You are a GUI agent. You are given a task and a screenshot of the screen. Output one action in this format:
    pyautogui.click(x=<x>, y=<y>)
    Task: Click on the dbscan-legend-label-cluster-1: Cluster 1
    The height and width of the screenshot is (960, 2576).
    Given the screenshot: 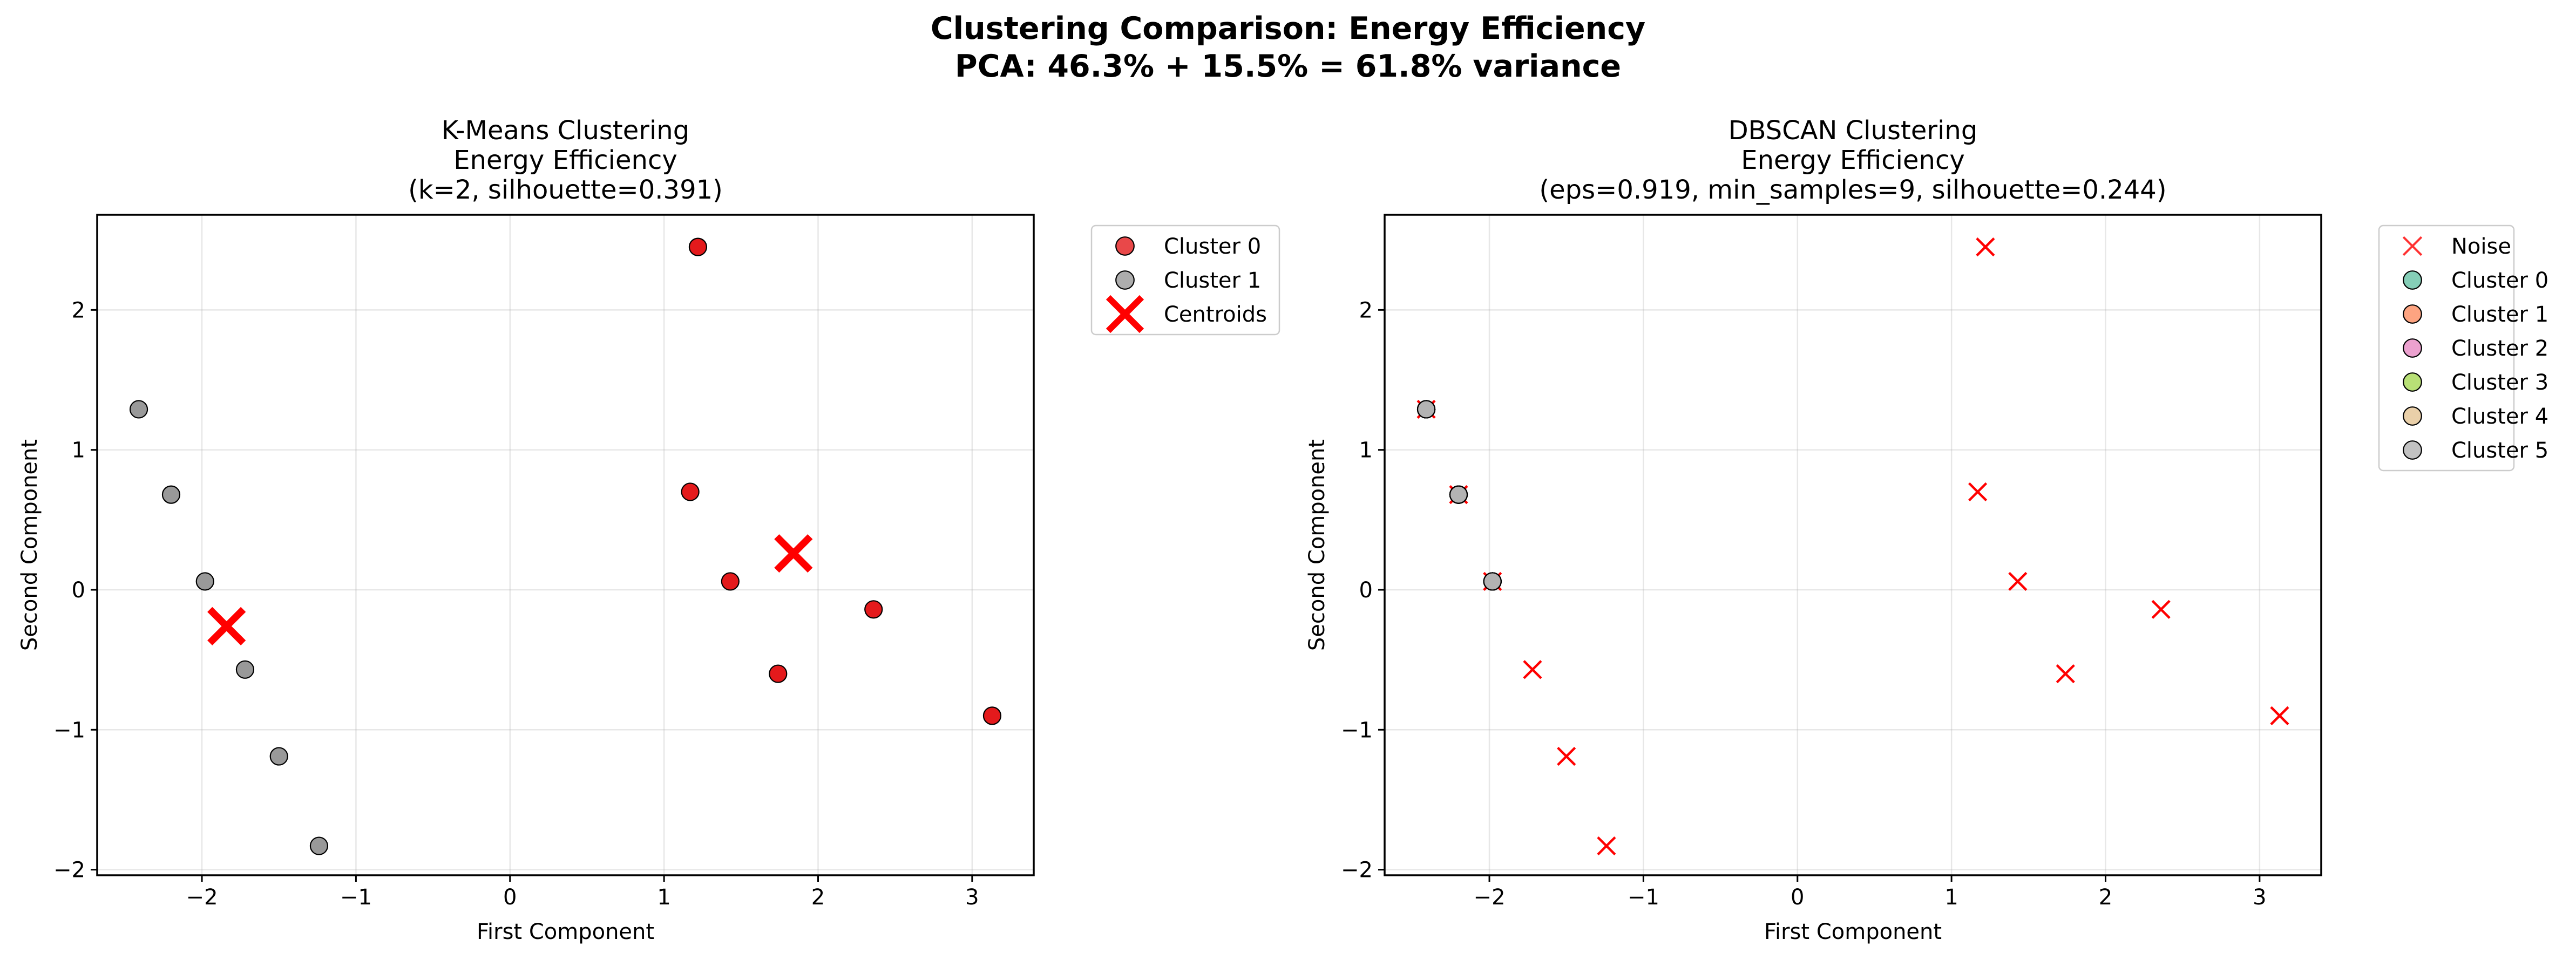 What is the action you would take?
    pyautogui.click(x=2499, y=314)
    